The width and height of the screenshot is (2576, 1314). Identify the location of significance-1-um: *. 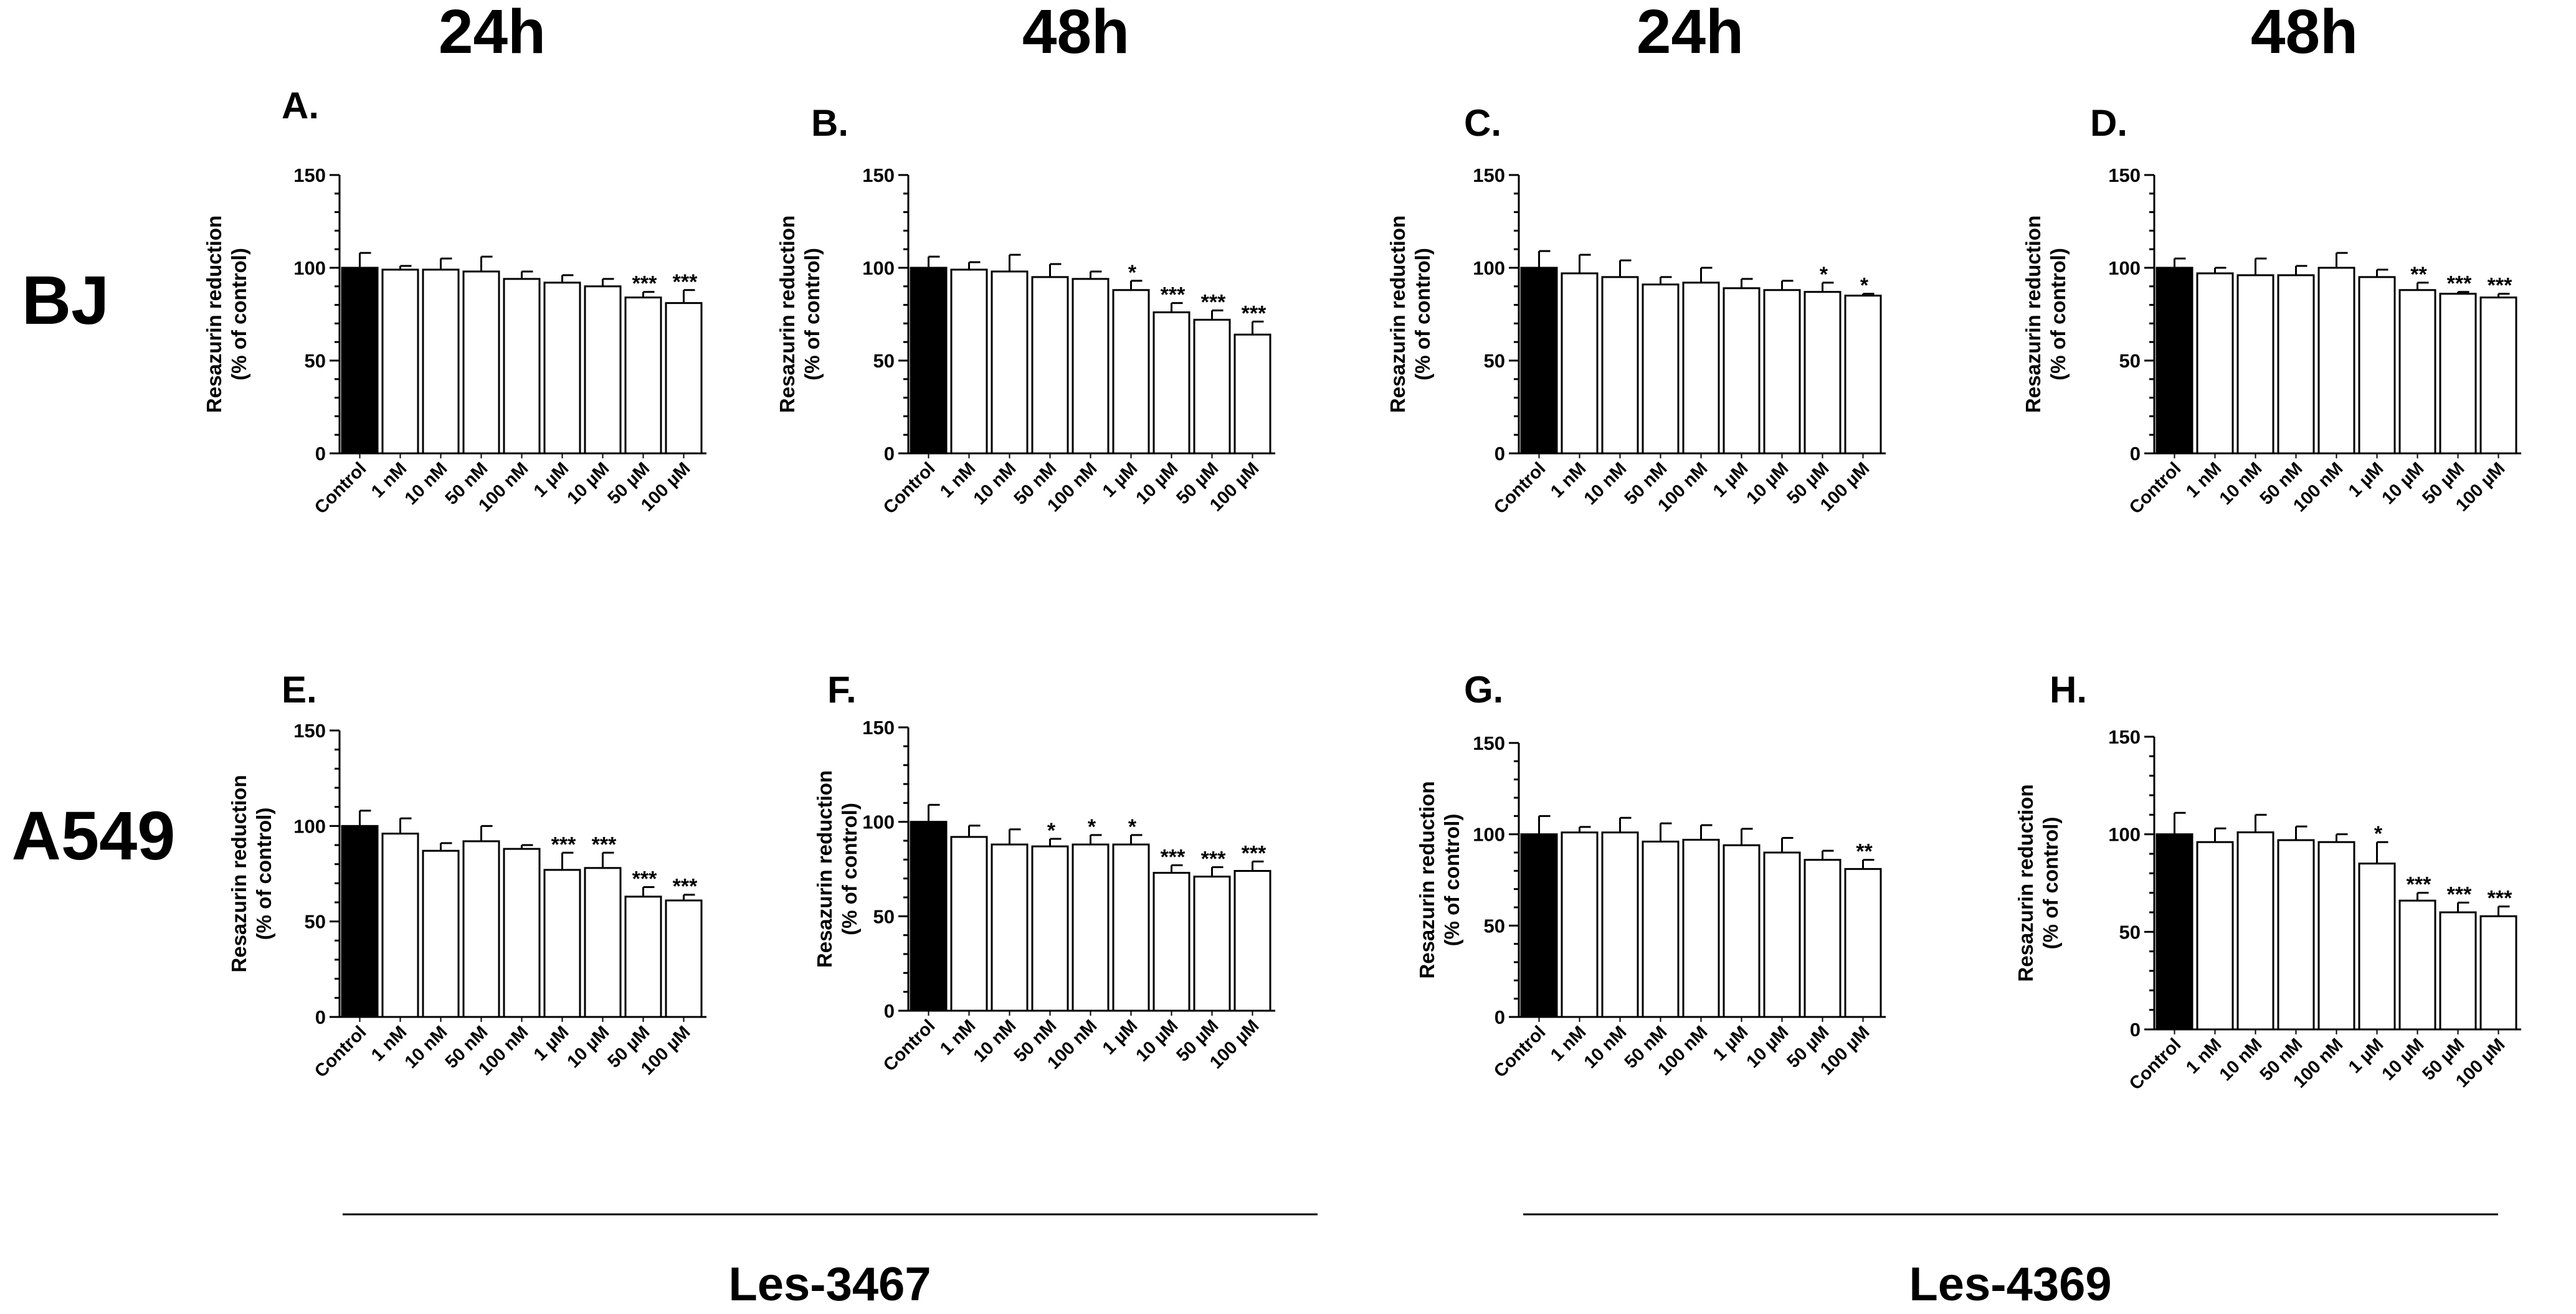
(2378, 834).